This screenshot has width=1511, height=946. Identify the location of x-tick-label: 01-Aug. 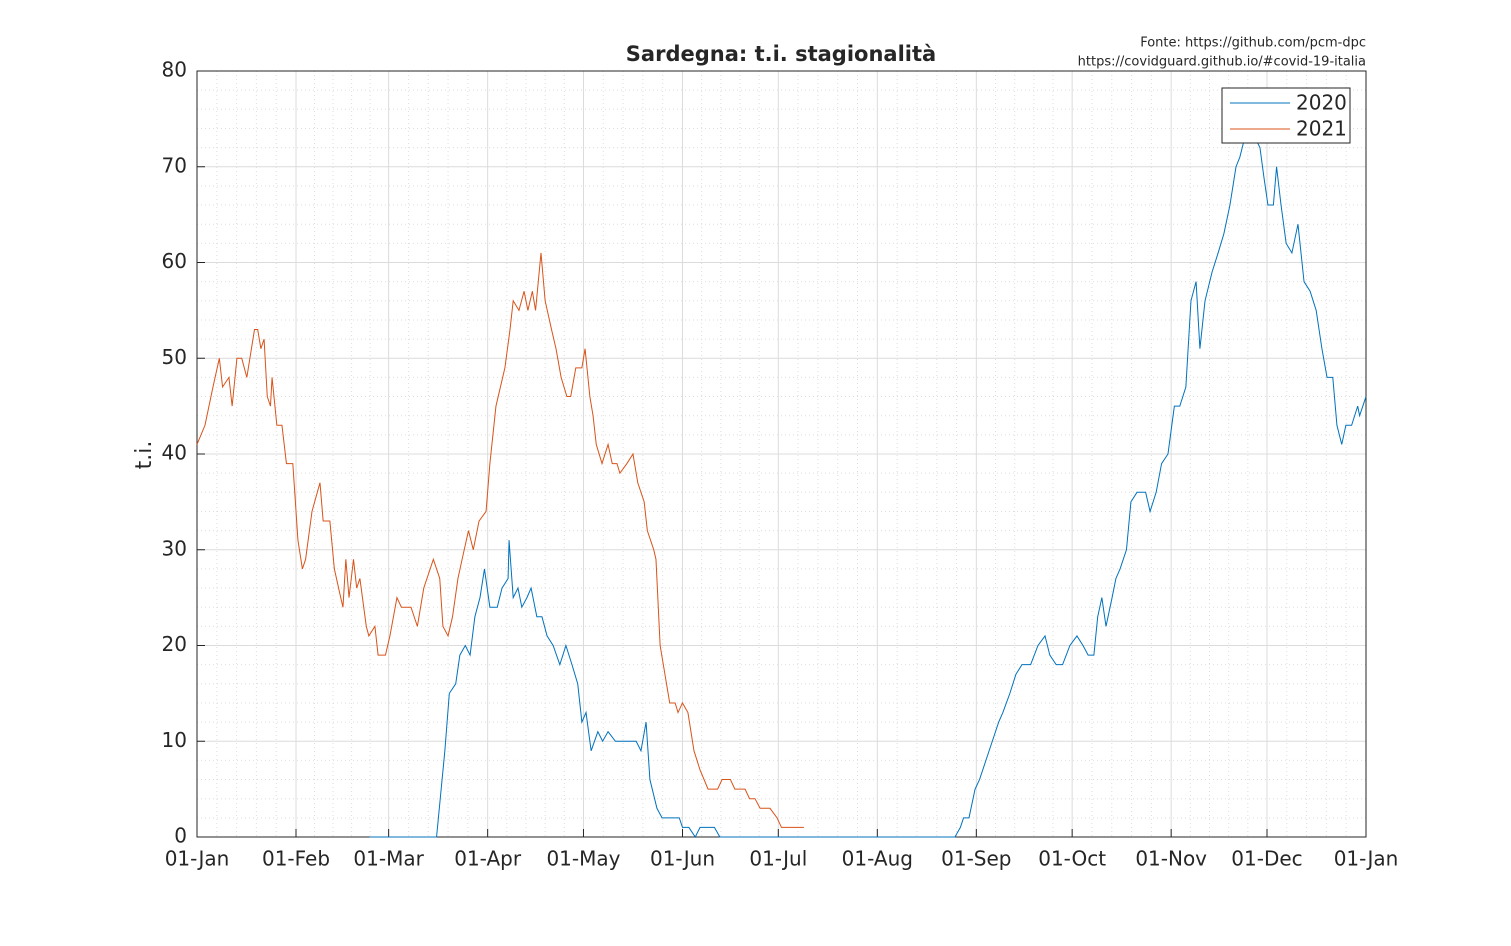
(877, 859).